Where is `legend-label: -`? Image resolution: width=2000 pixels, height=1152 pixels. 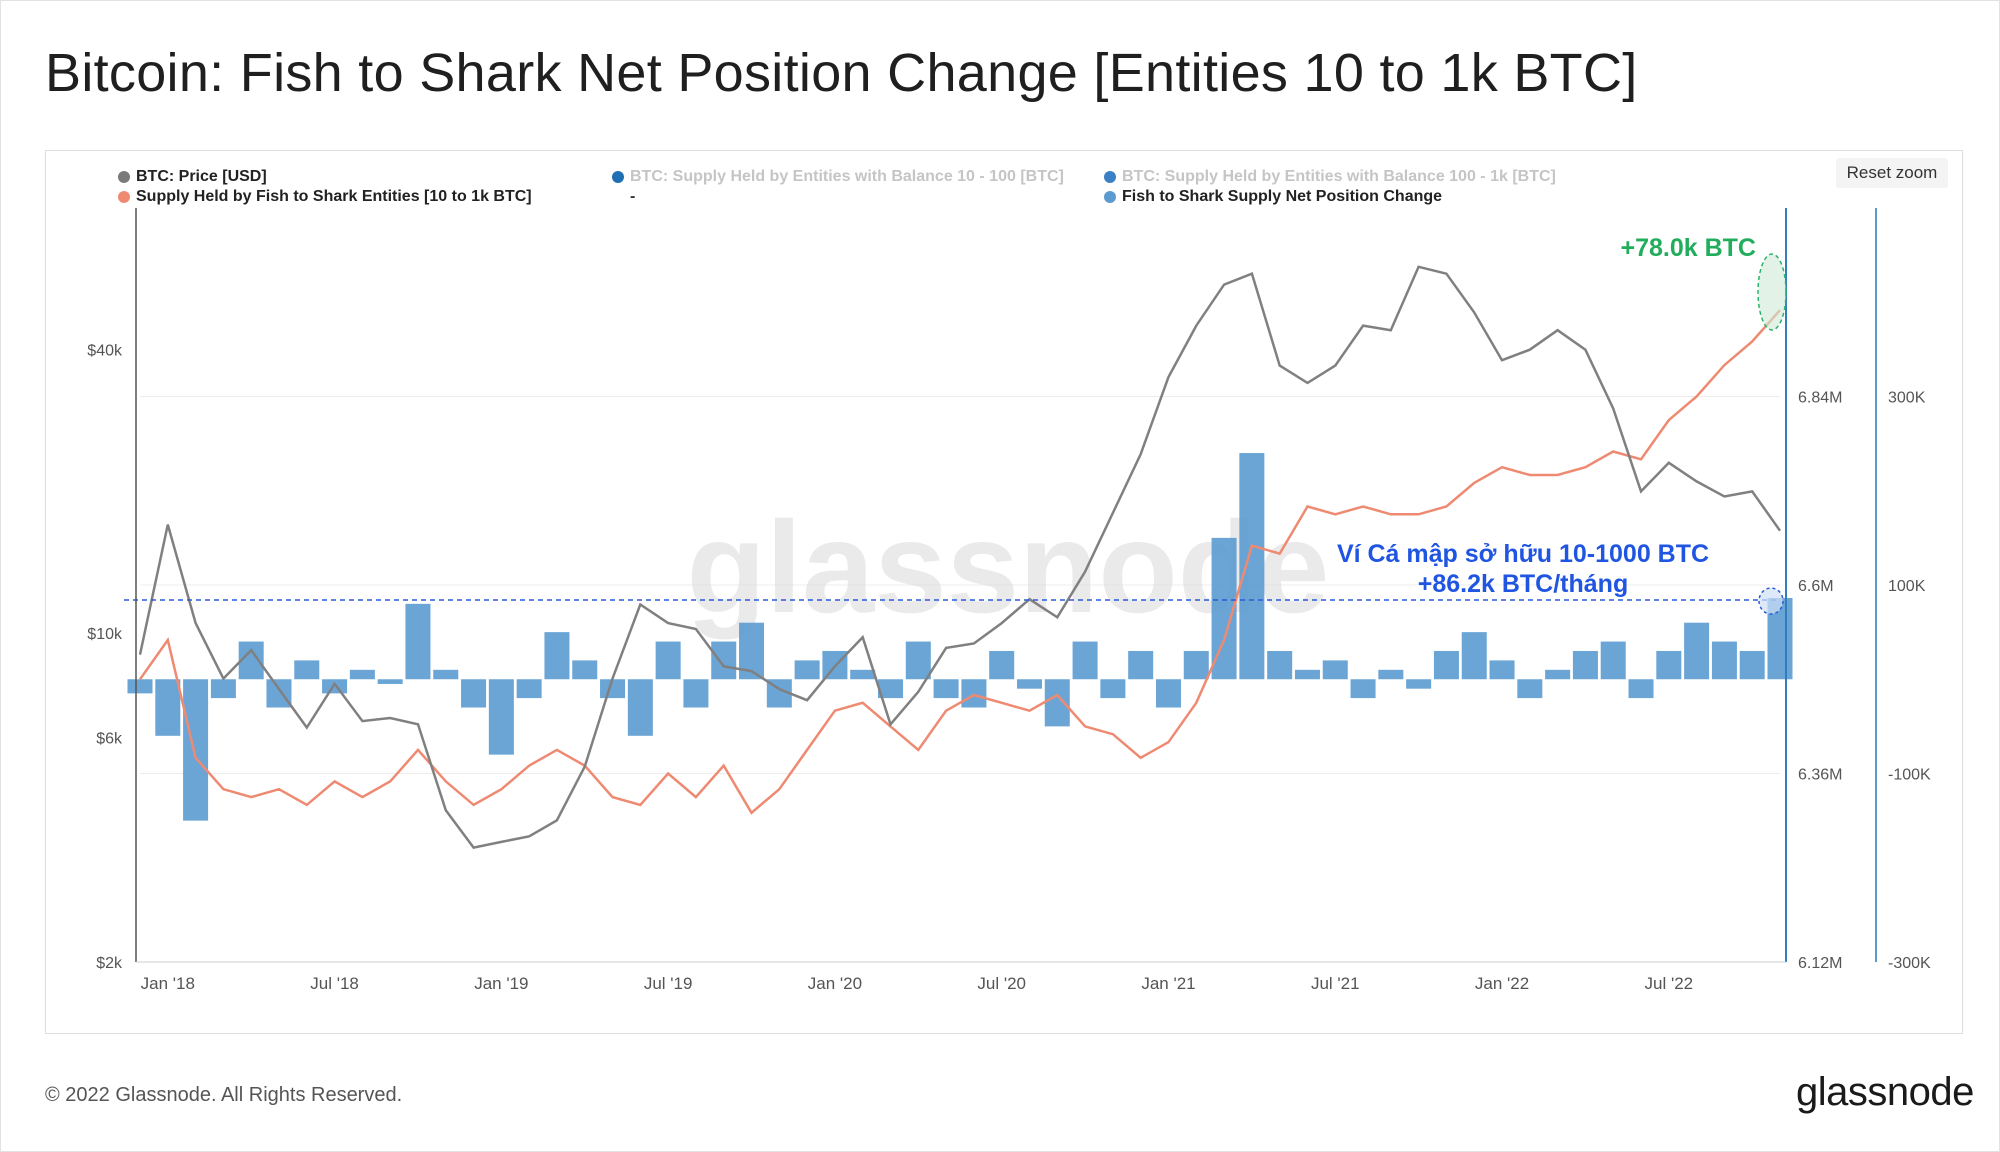 legend-label: - is located at coordinates (633, 196).